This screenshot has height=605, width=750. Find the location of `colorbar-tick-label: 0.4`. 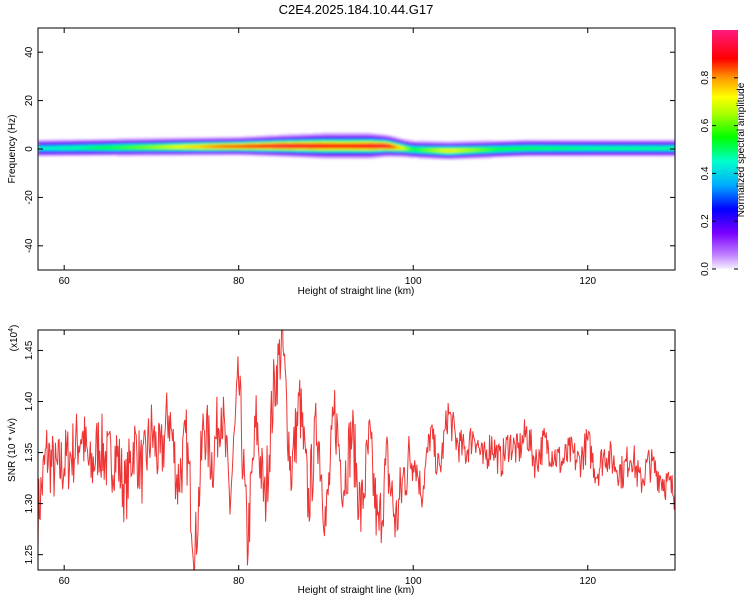

colorbar-tick-label: 0.4 is located at coordinates (705, 173).